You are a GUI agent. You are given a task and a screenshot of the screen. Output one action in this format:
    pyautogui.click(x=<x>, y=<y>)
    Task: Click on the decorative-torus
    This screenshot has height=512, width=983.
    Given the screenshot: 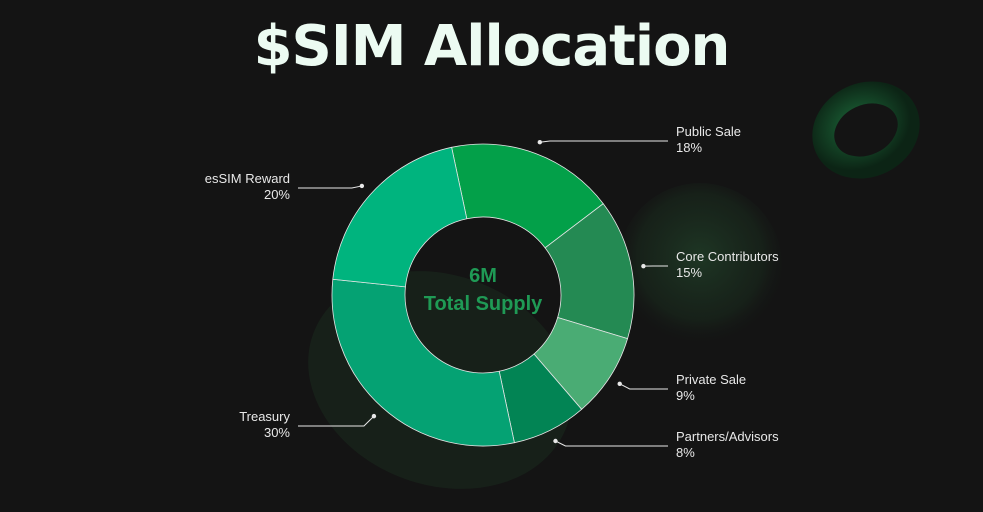 What is the action you would take?
    pyautogui.click(x=866, y=130)
    